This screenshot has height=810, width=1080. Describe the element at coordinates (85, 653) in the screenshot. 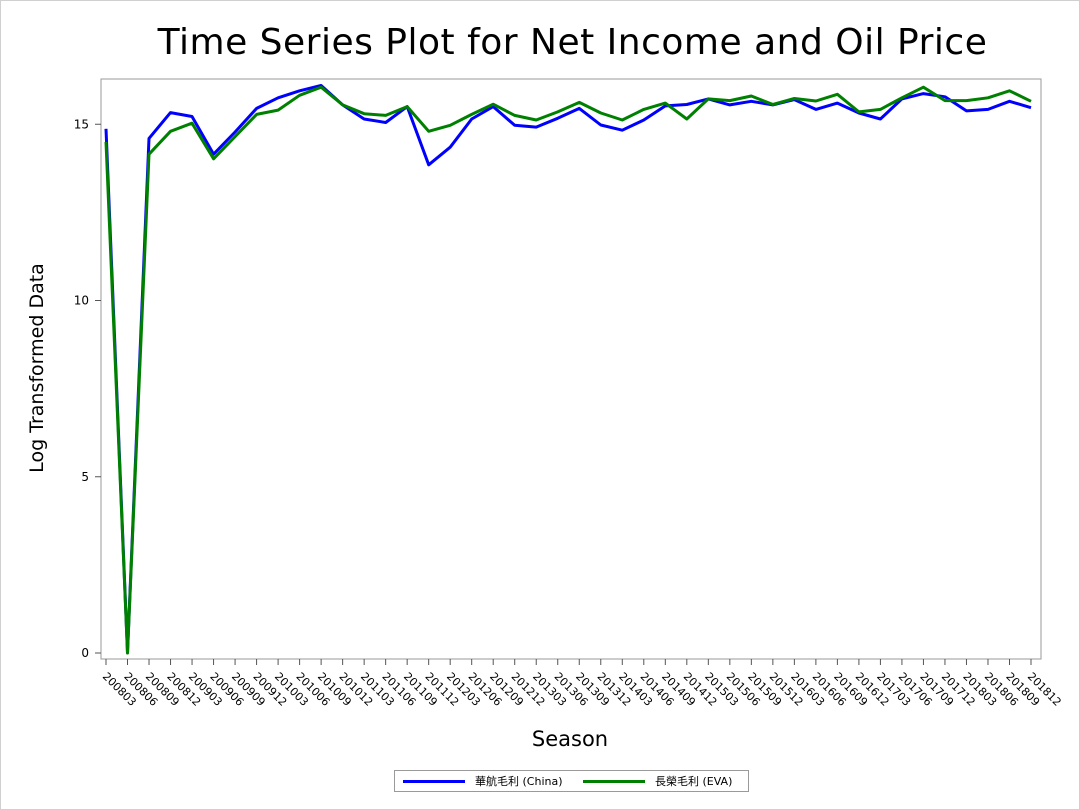

I see `y-tick-label: 0` at that location.